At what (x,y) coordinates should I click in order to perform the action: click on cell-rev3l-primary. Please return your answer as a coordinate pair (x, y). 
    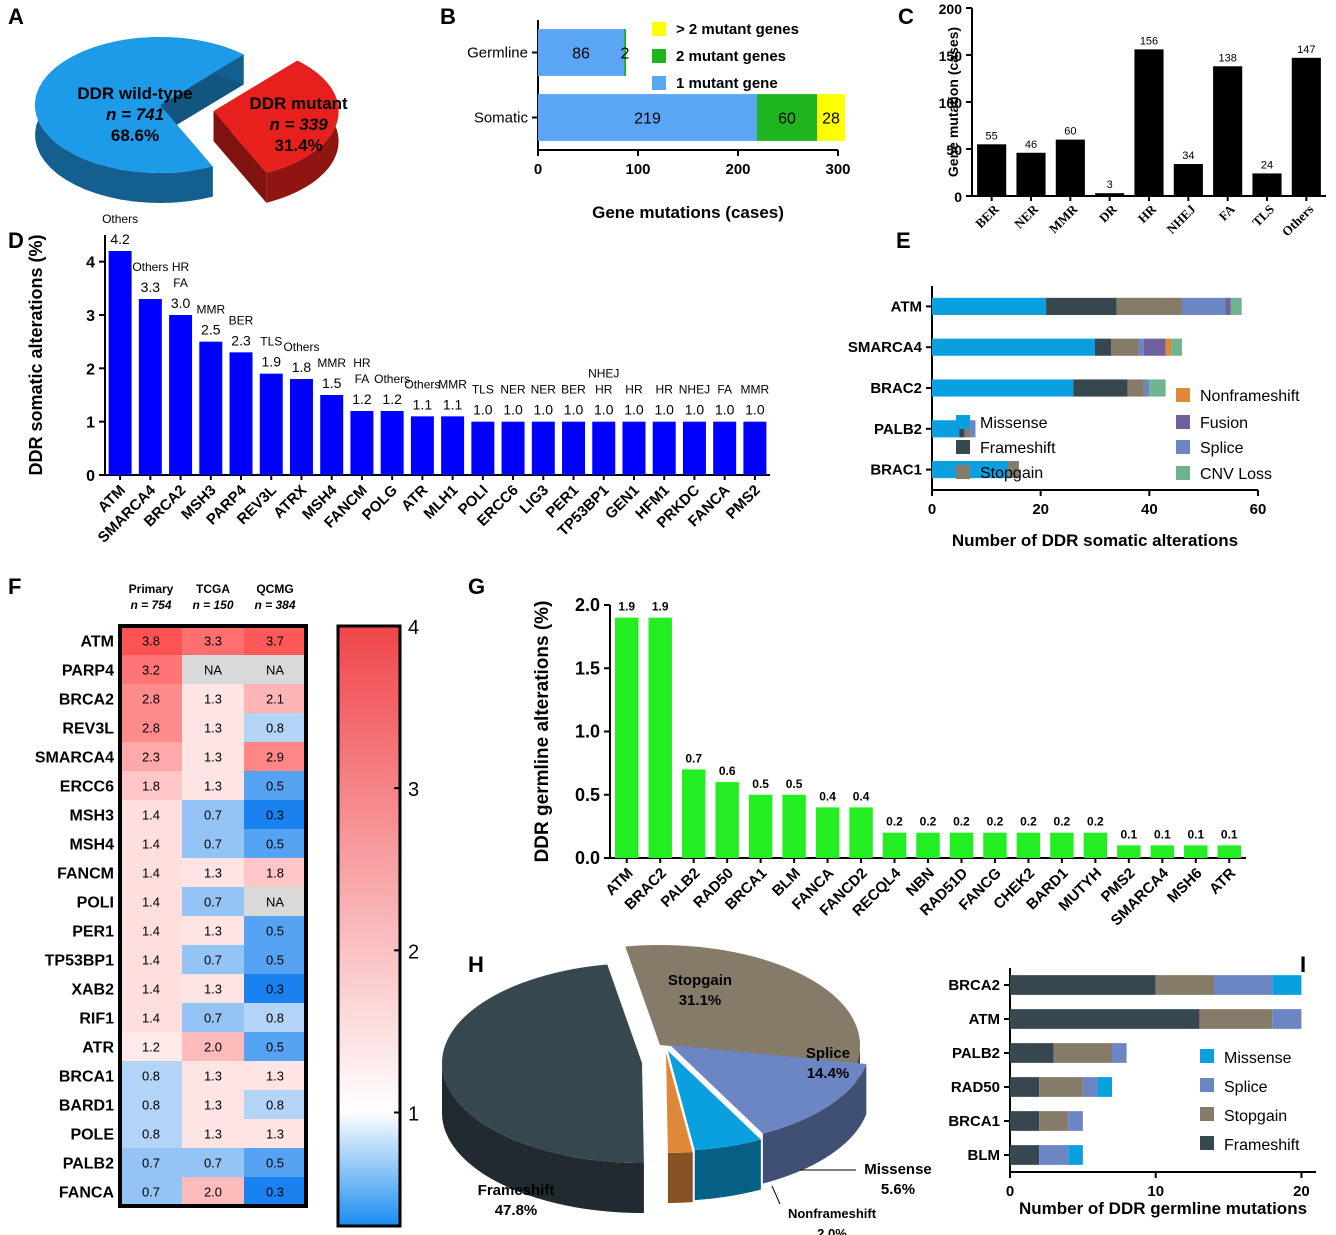
    Looking at the image, I should click on (151, 727).